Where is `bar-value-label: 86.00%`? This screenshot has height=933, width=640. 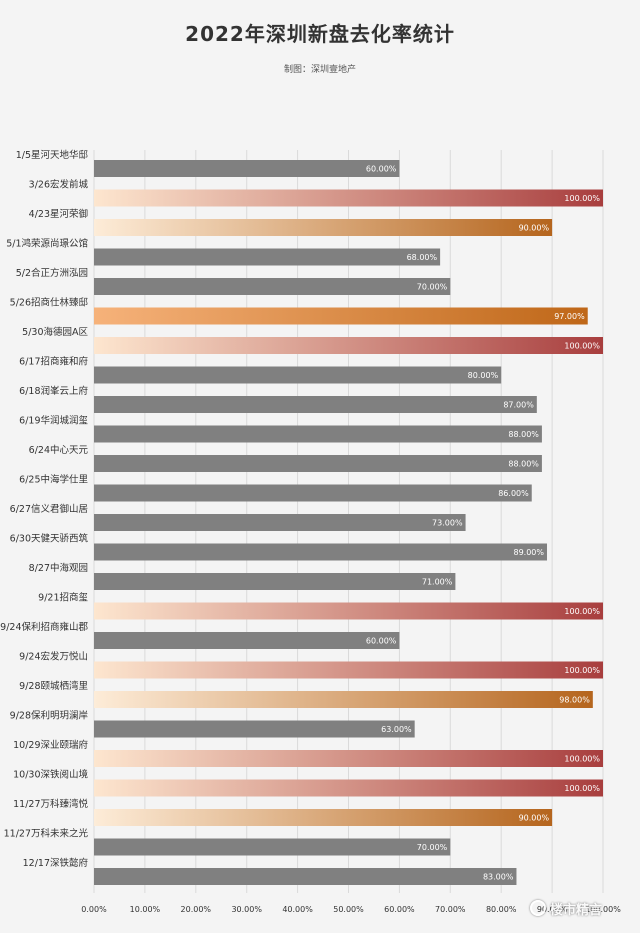
bar-value-label: 86.00% is located at coordinates (513, 493).